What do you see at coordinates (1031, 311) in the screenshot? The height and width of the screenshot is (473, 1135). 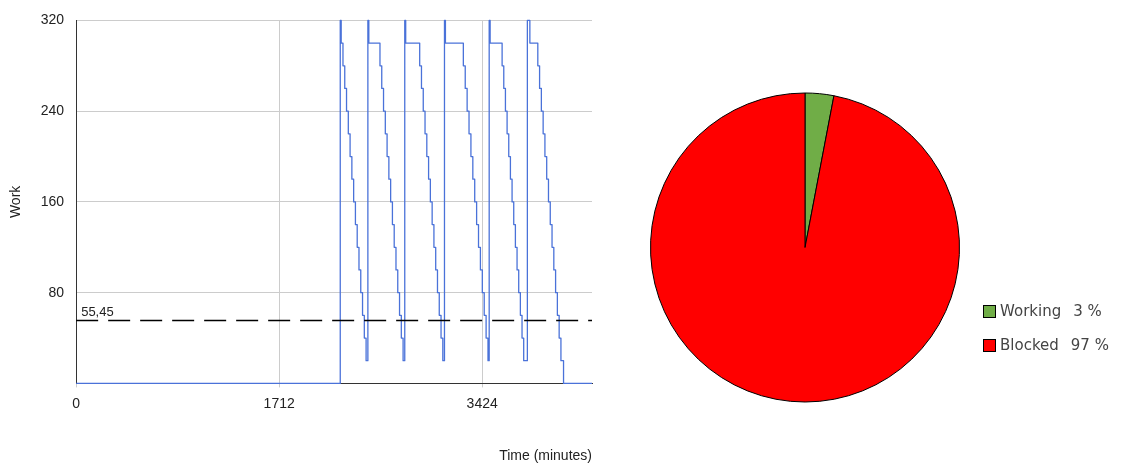 I see `legend-label: Working` at bounding box center [1031, 311].